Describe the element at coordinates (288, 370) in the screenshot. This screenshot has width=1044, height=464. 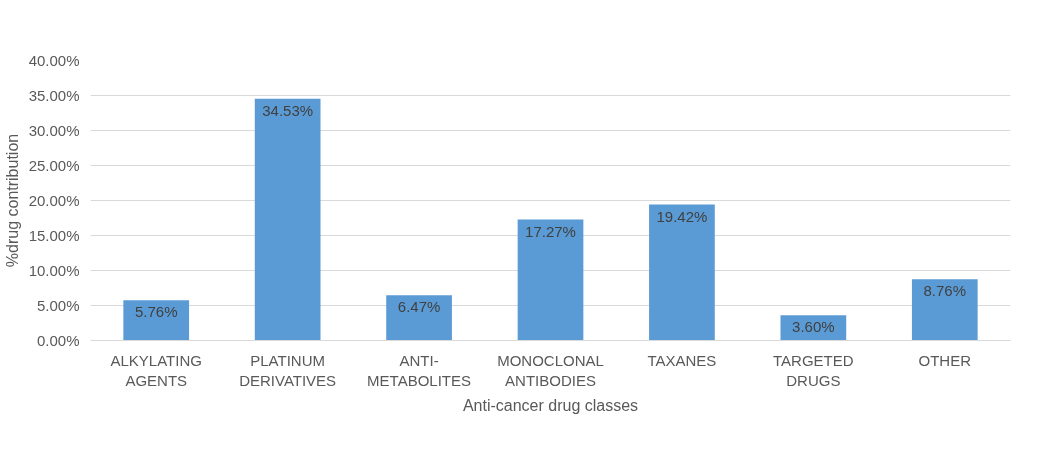
I see `x-tick-label: PLATINUM DERIVATIVES` at that location.